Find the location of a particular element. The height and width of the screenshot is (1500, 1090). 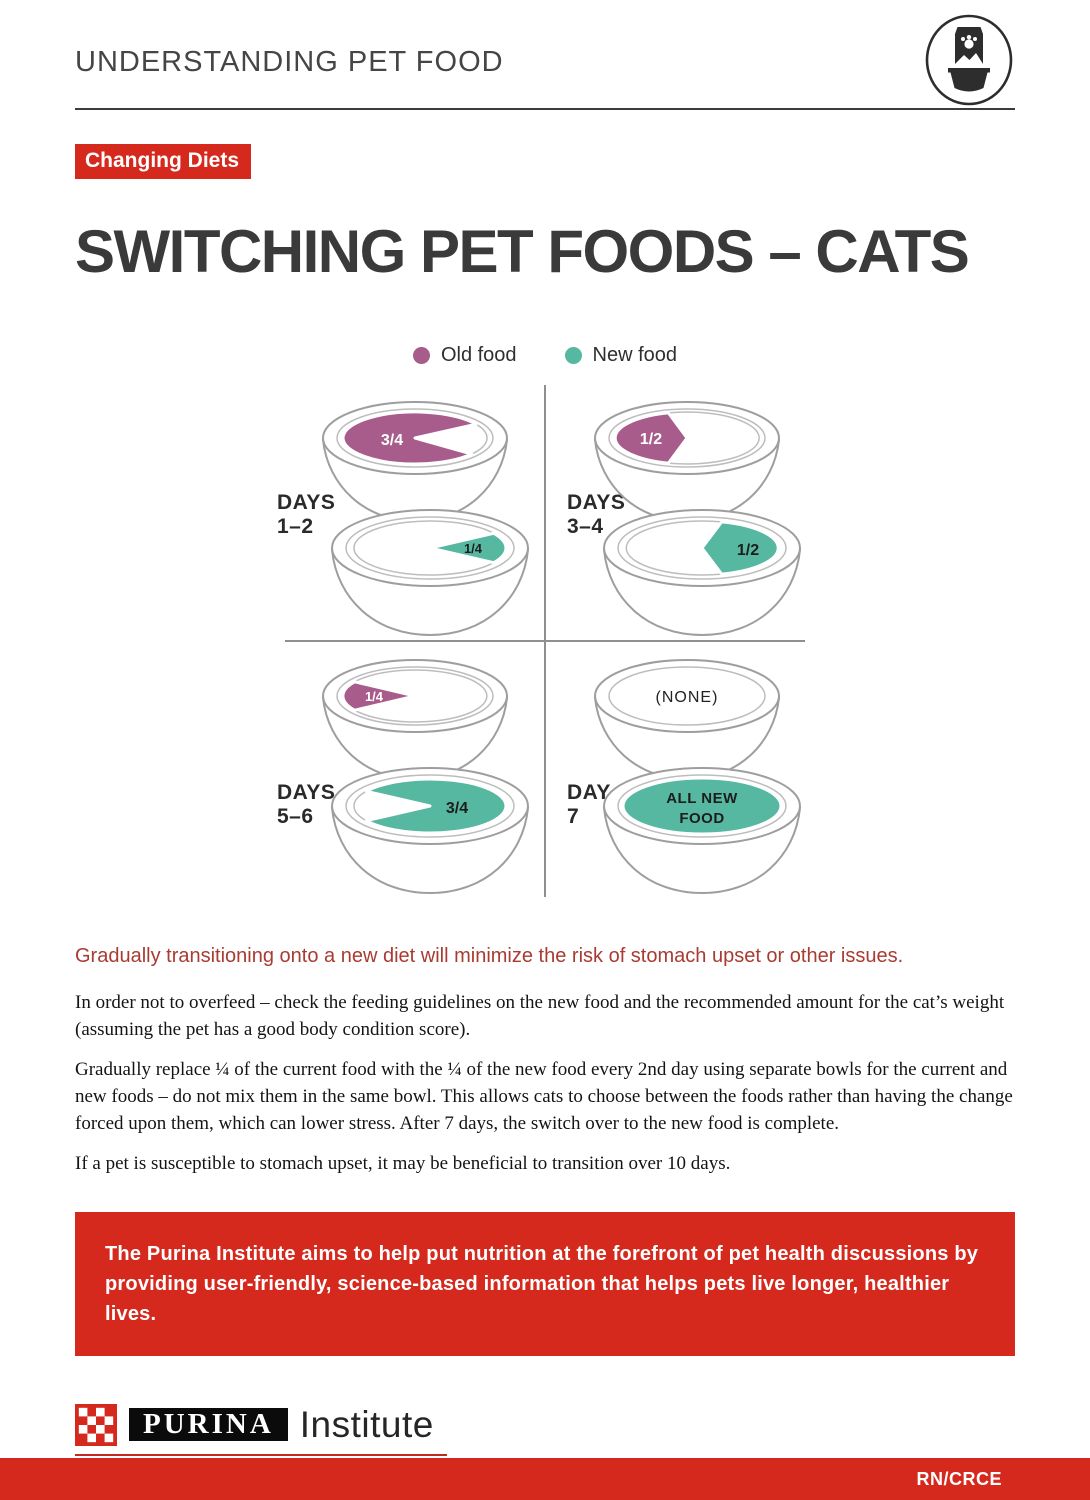

quadrant-label: DAYS 1–2 is located at coordinates (306, 515).